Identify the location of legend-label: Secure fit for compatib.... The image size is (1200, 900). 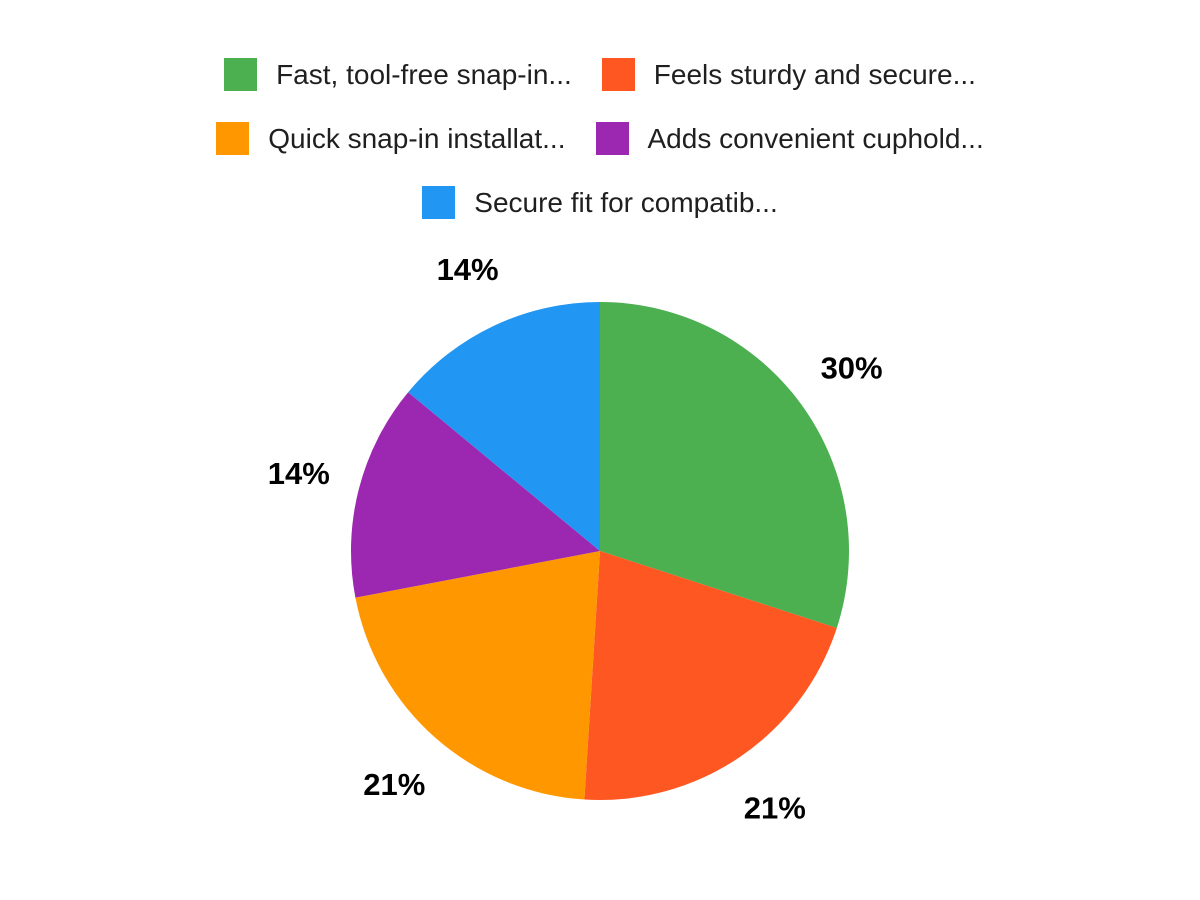
(626, 202).